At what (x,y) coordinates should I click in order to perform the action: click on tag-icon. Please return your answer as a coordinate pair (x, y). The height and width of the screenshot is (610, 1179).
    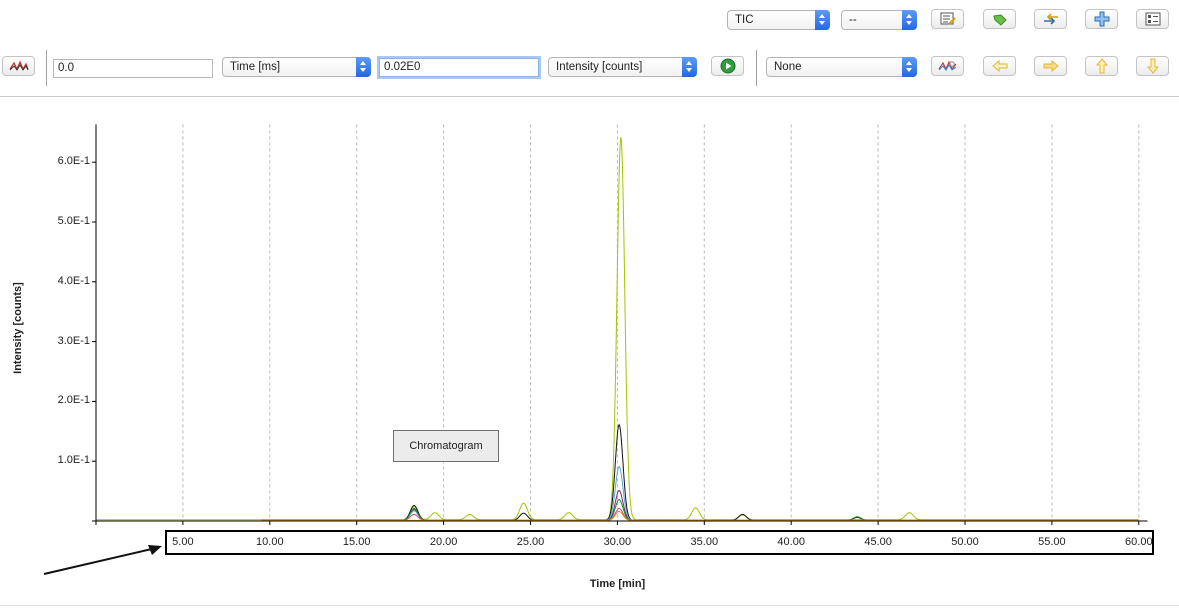
    Looking at the image, I should click on (999, 20).